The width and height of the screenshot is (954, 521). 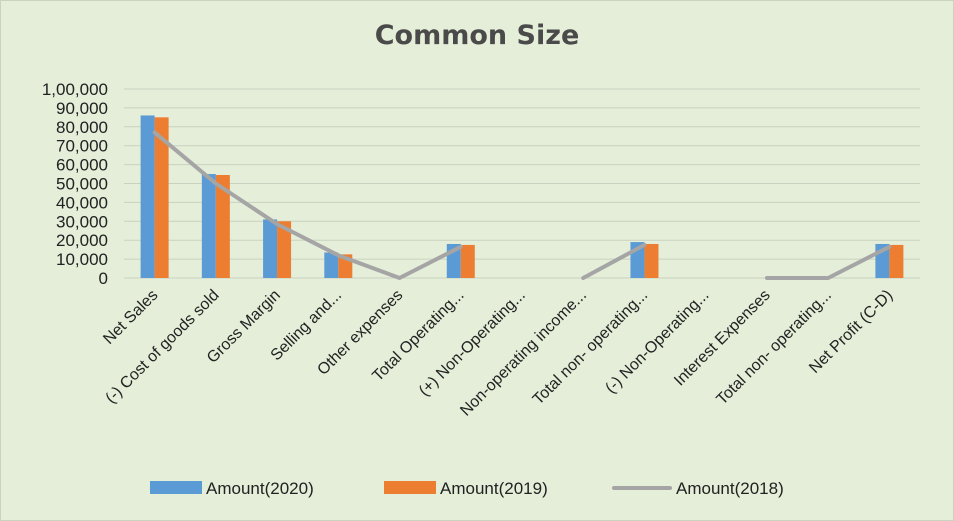 What do you see at coordinates (82, 165) in the screenshot?
I see `y-tick-label: 60,000` at bounding box center [82, 165].